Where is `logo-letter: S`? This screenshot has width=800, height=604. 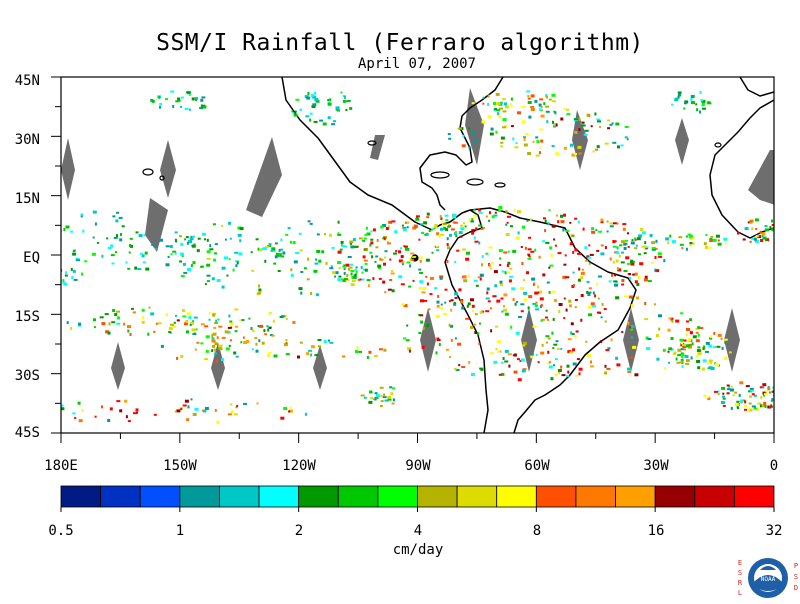
logo-letter: S is located at coordinates (796, 577).